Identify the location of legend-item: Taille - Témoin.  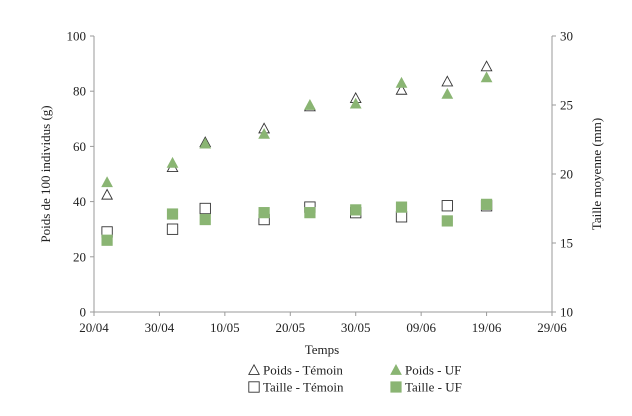
(296, 387).